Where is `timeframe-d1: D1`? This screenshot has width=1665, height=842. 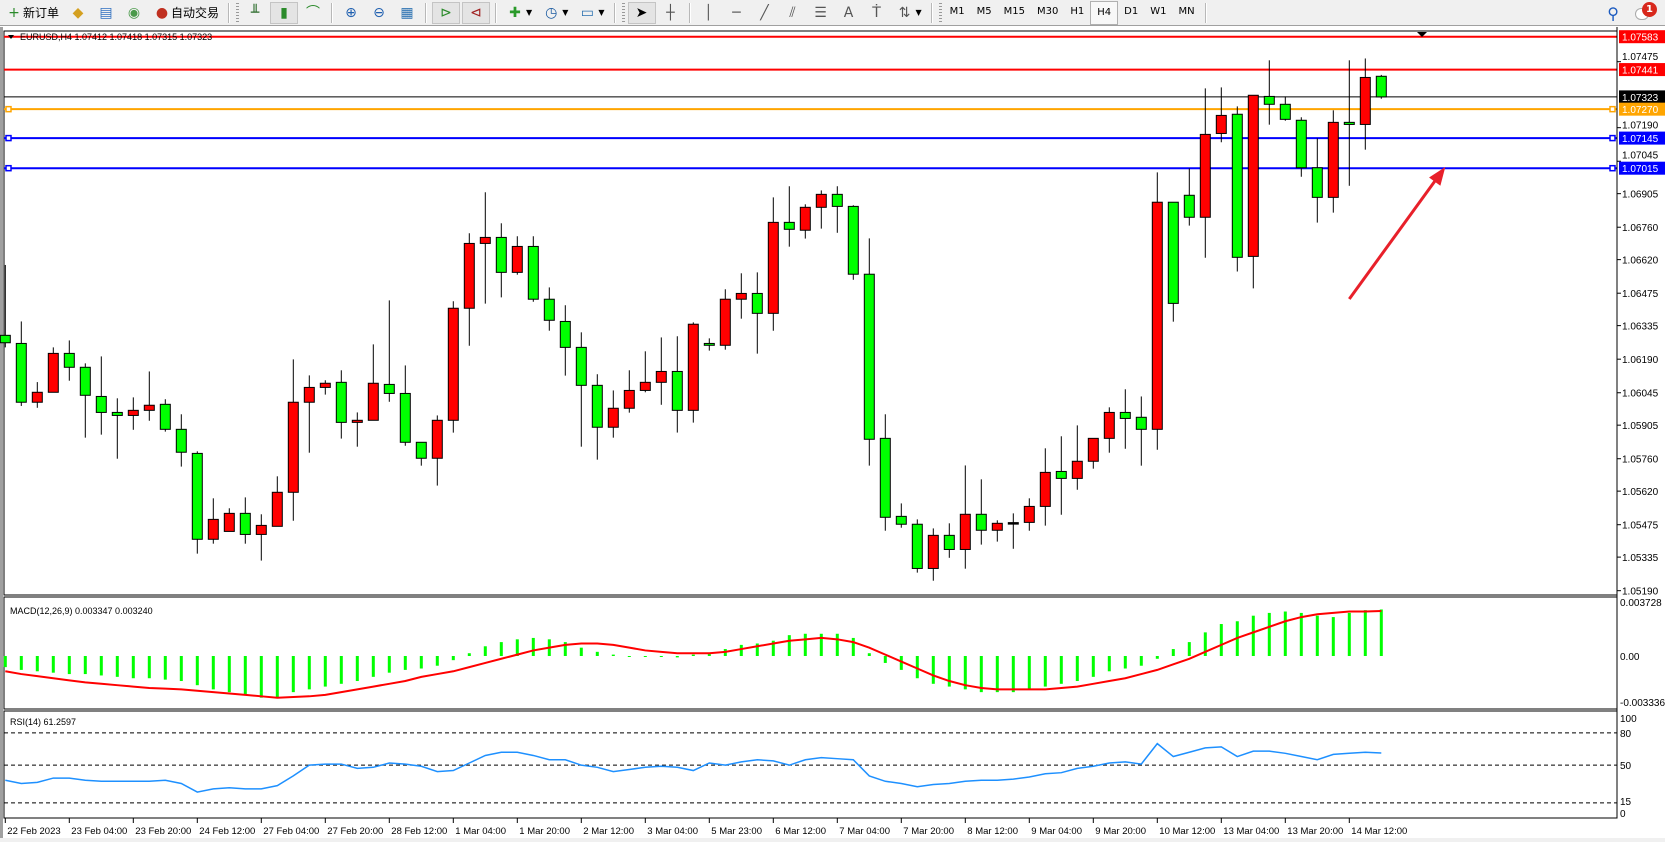 timeframe-d1: D1 is located at coordinates (1131, 11).